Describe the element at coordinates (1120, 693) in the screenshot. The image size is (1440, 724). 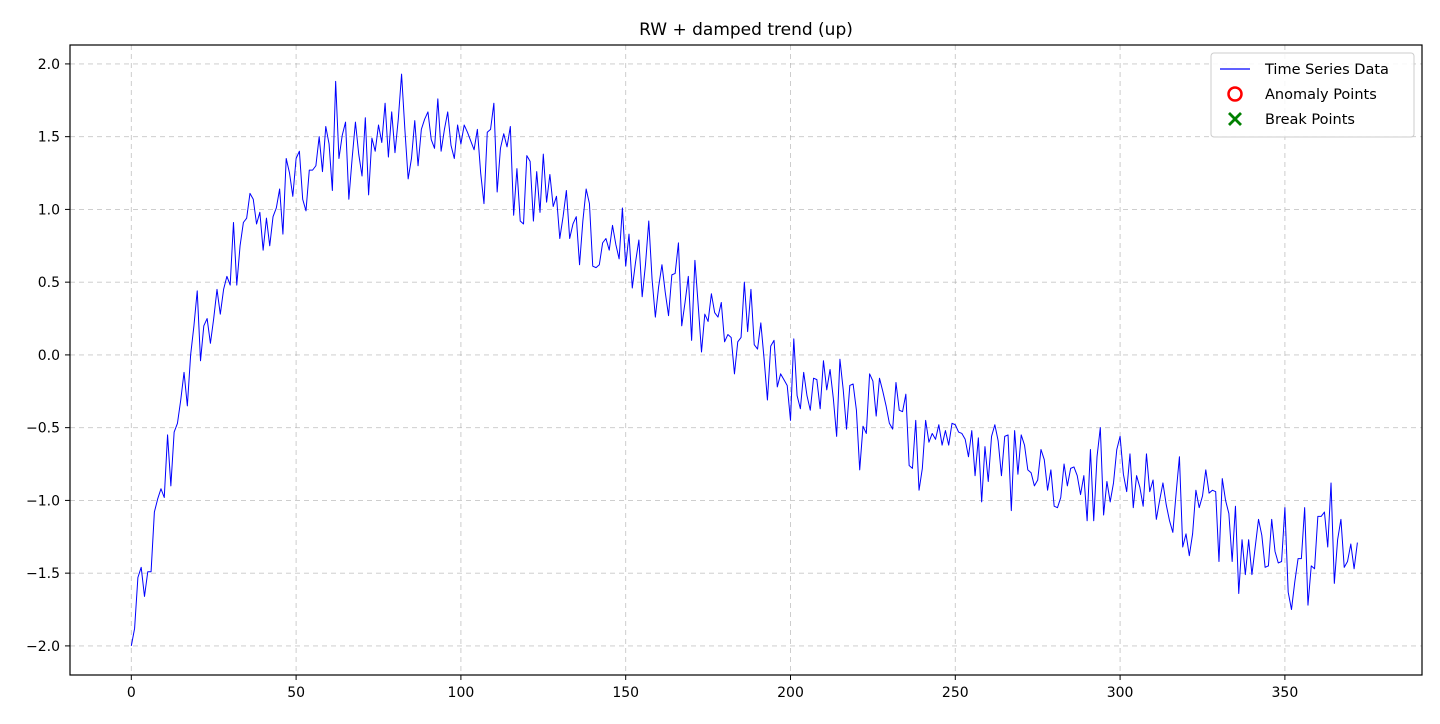
I see `x-tick-label: 300` at that location.